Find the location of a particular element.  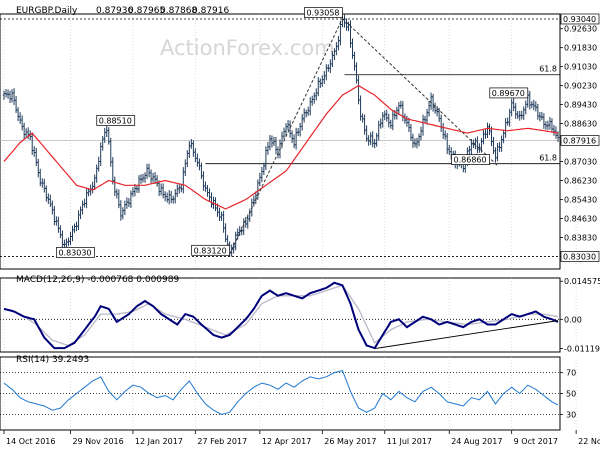

macd-axis-label: -0.011196 is located at coordinates (582, 349).